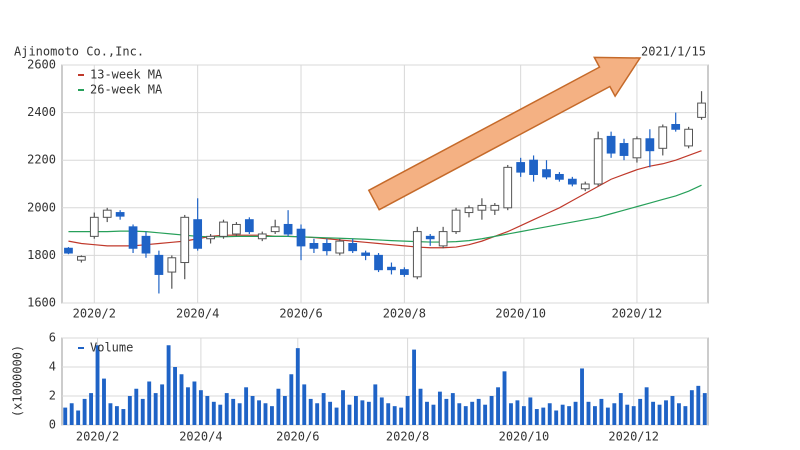  What do you see at coordinates (18, 381) in the screenshot?
I see `y-axis-label: (x1000000)` at bounding box center [18, 381].